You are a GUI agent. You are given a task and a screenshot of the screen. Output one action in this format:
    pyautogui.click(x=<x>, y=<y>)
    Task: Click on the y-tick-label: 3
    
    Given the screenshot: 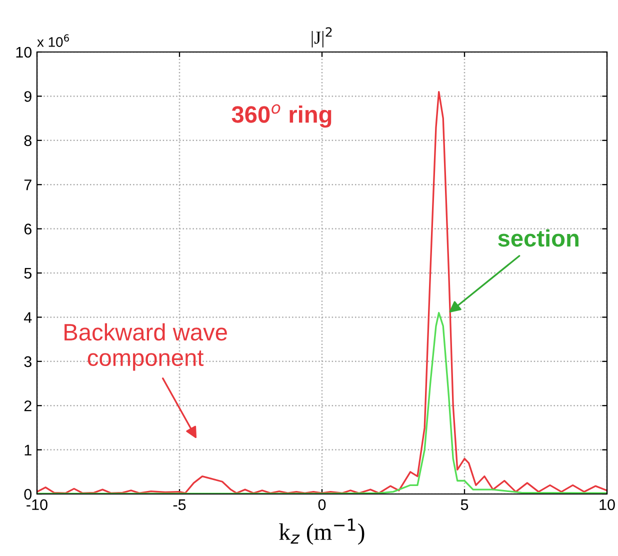 What is the action you would take?
    pyautogui.click(x=28, y=362)
    